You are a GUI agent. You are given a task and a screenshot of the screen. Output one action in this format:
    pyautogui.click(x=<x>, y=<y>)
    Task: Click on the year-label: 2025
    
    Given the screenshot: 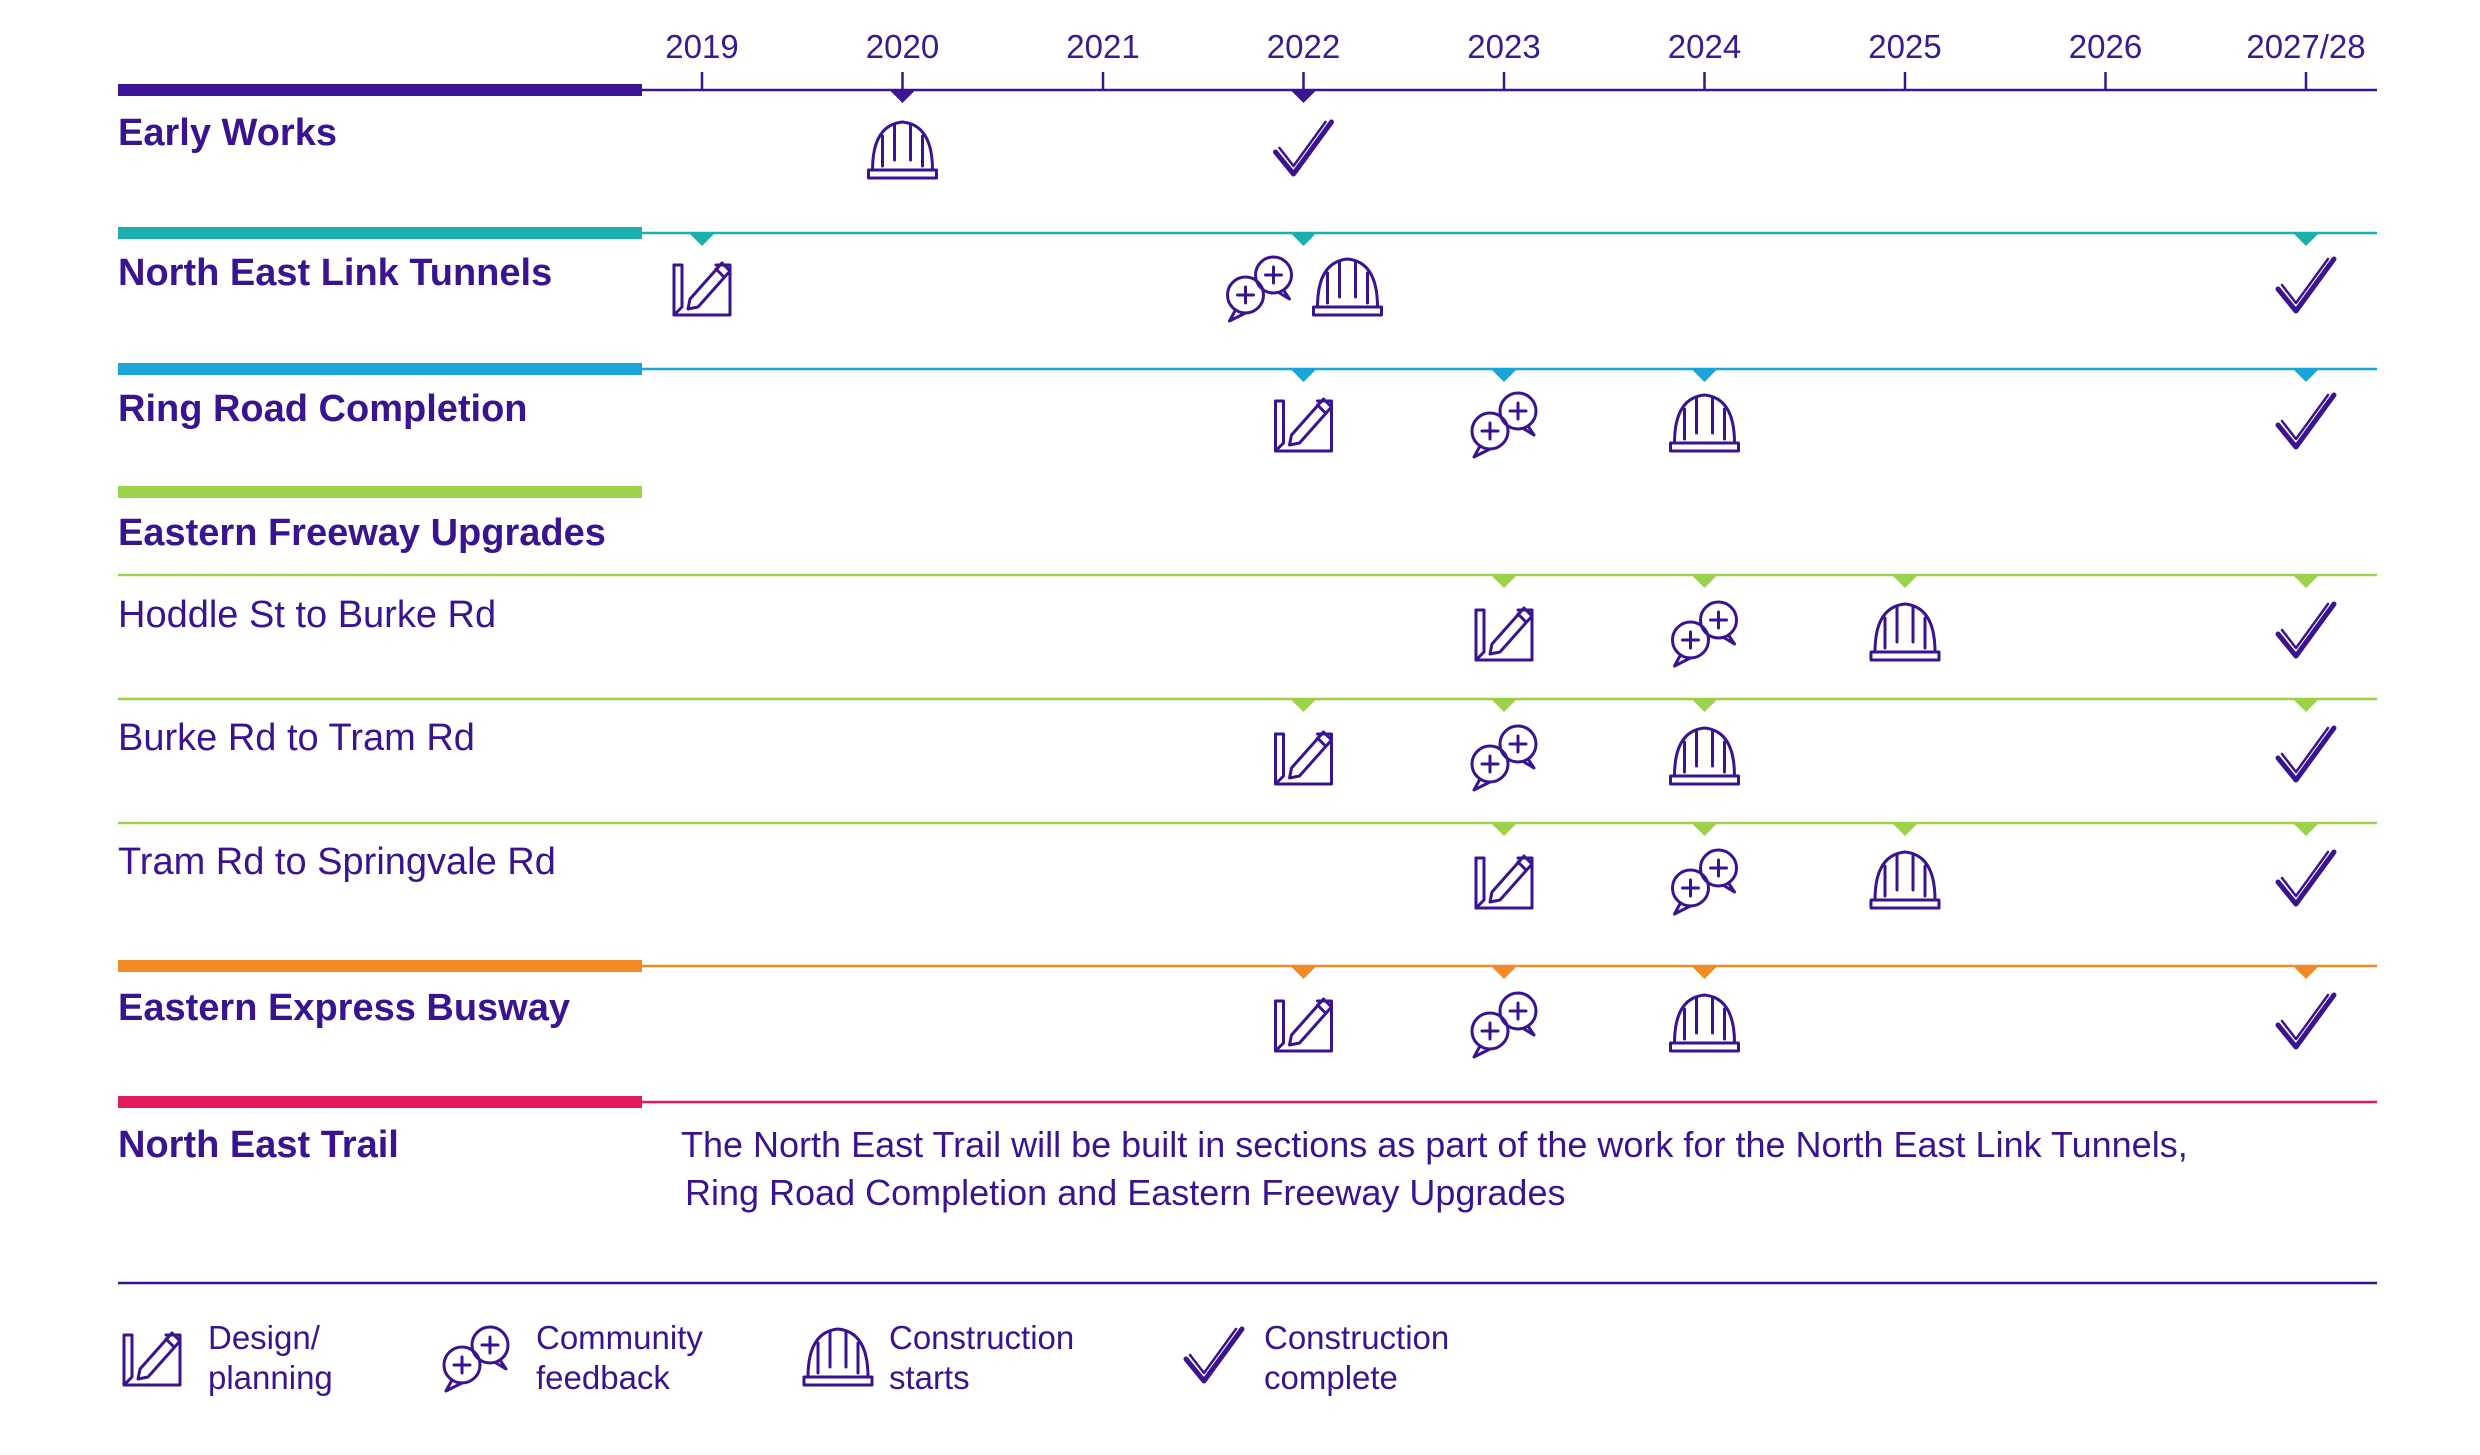 What is the action you would take?
    pyautogui.click(x=1904, y=46)
    